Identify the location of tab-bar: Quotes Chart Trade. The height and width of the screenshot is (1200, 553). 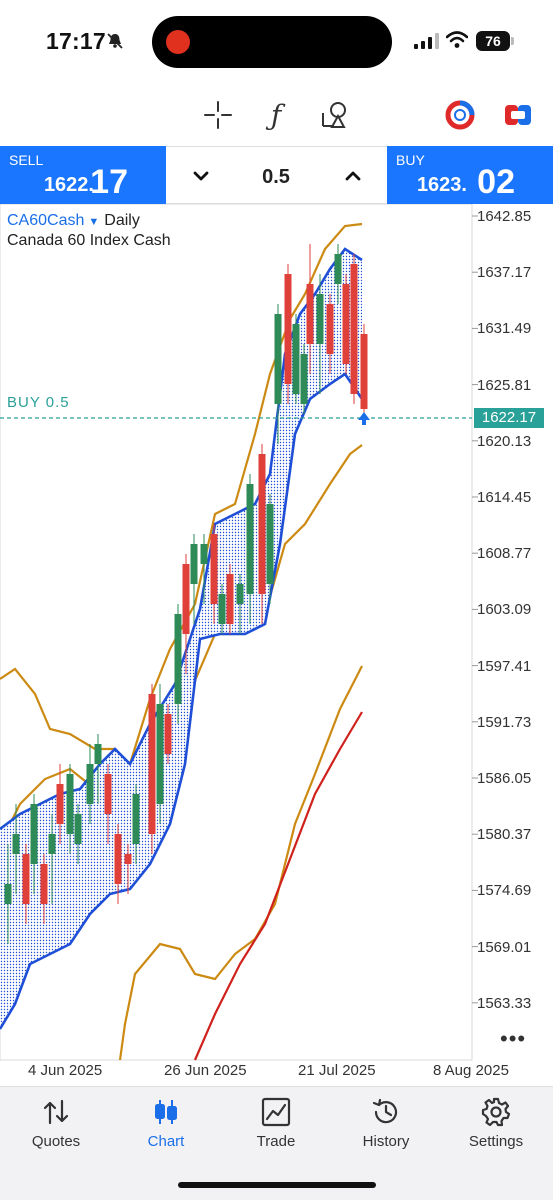
(276, 1143).